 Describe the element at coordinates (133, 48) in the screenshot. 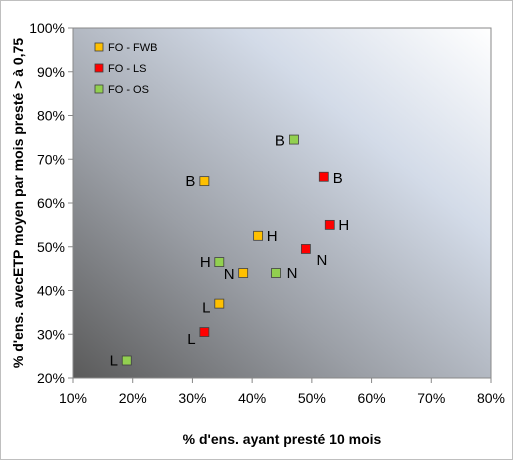

I see `legend-label: FO - FWB` at that location.